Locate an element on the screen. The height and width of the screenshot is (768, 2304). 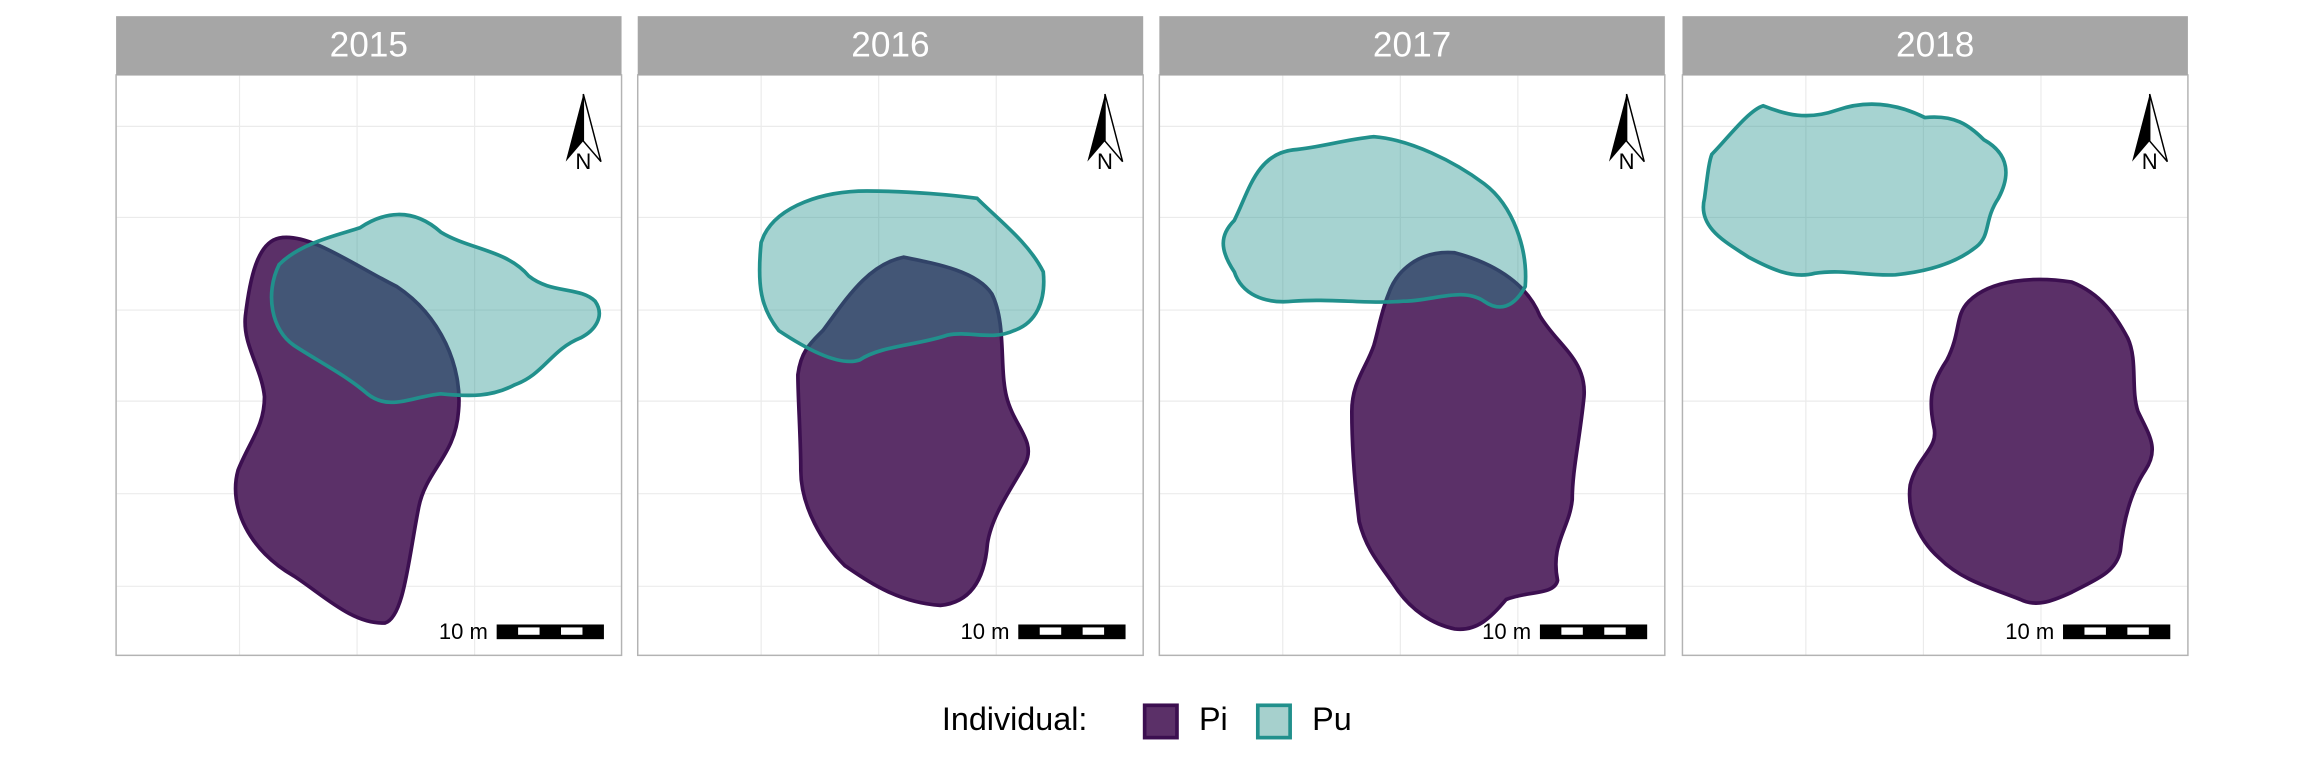
legend: Individual: Pi Pu is located at coordinates (1147, 720).